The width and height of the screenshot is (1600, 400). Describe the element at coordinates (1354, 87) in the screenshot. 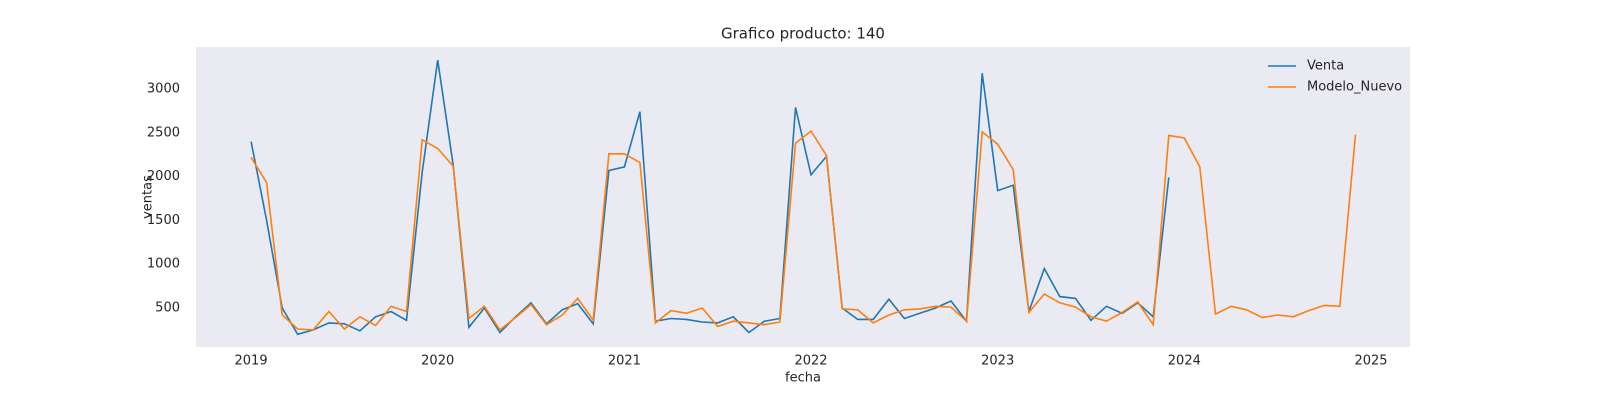

I see `legend-label: Modelo_Nuevo` at that location.